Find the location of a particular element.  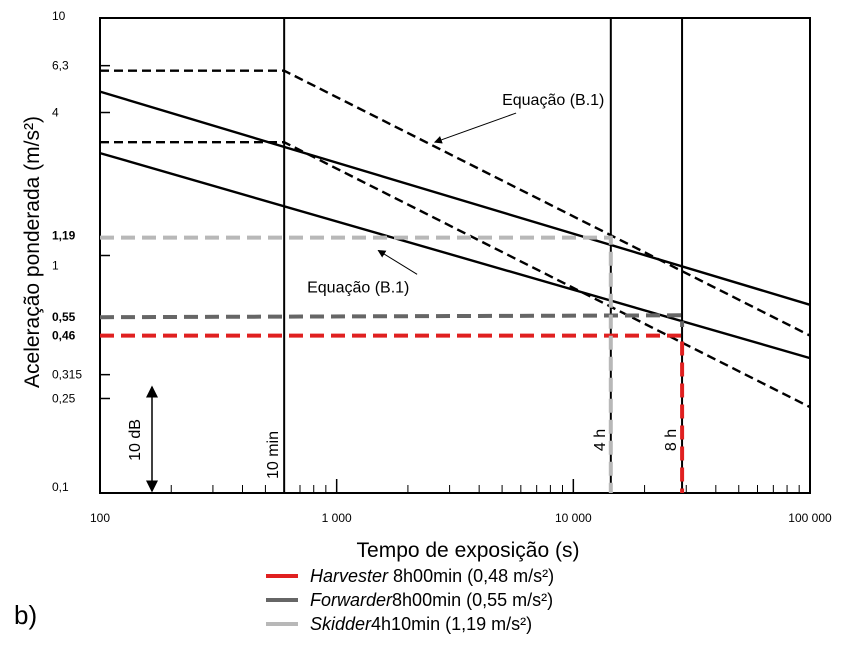

y-tick-label: 0,25 is located at coordinates (64, 398).